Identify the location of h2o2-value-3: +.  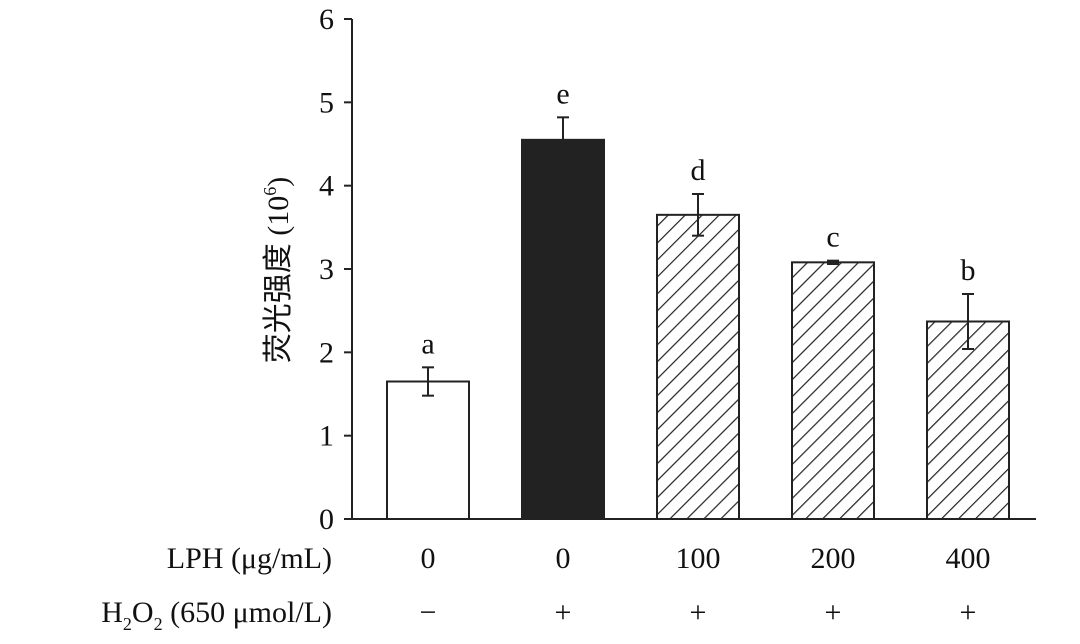
(833, 612).